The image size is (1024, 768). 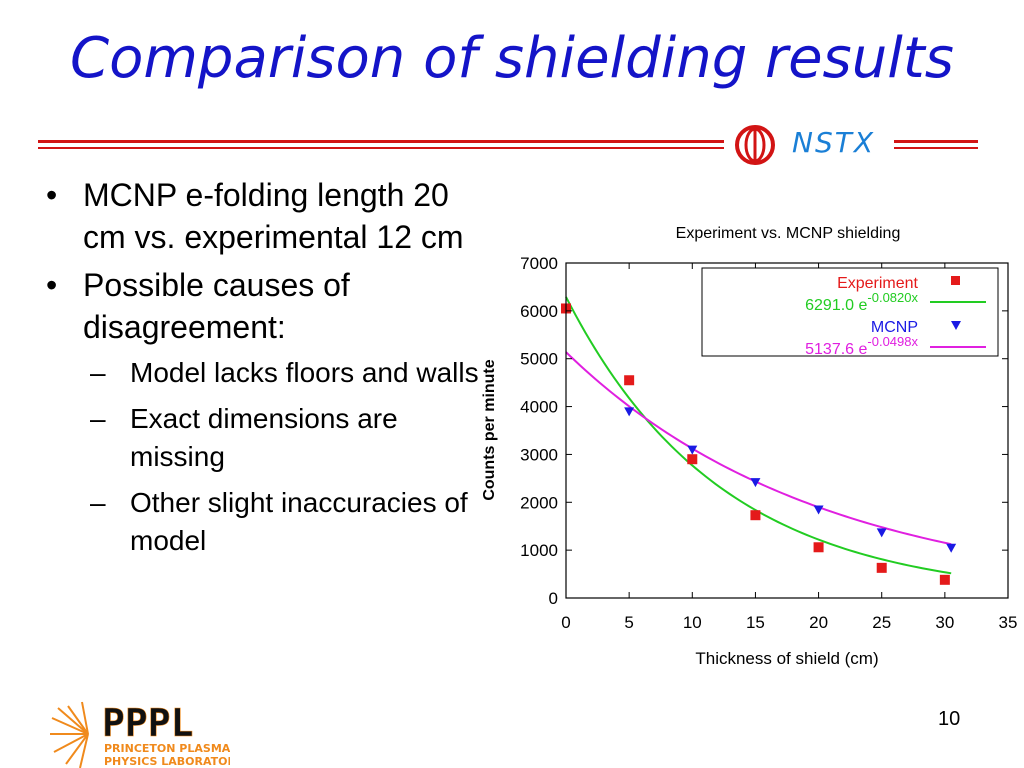 I want to click on y-tick-label: 1000, so click(x=539, y=550).